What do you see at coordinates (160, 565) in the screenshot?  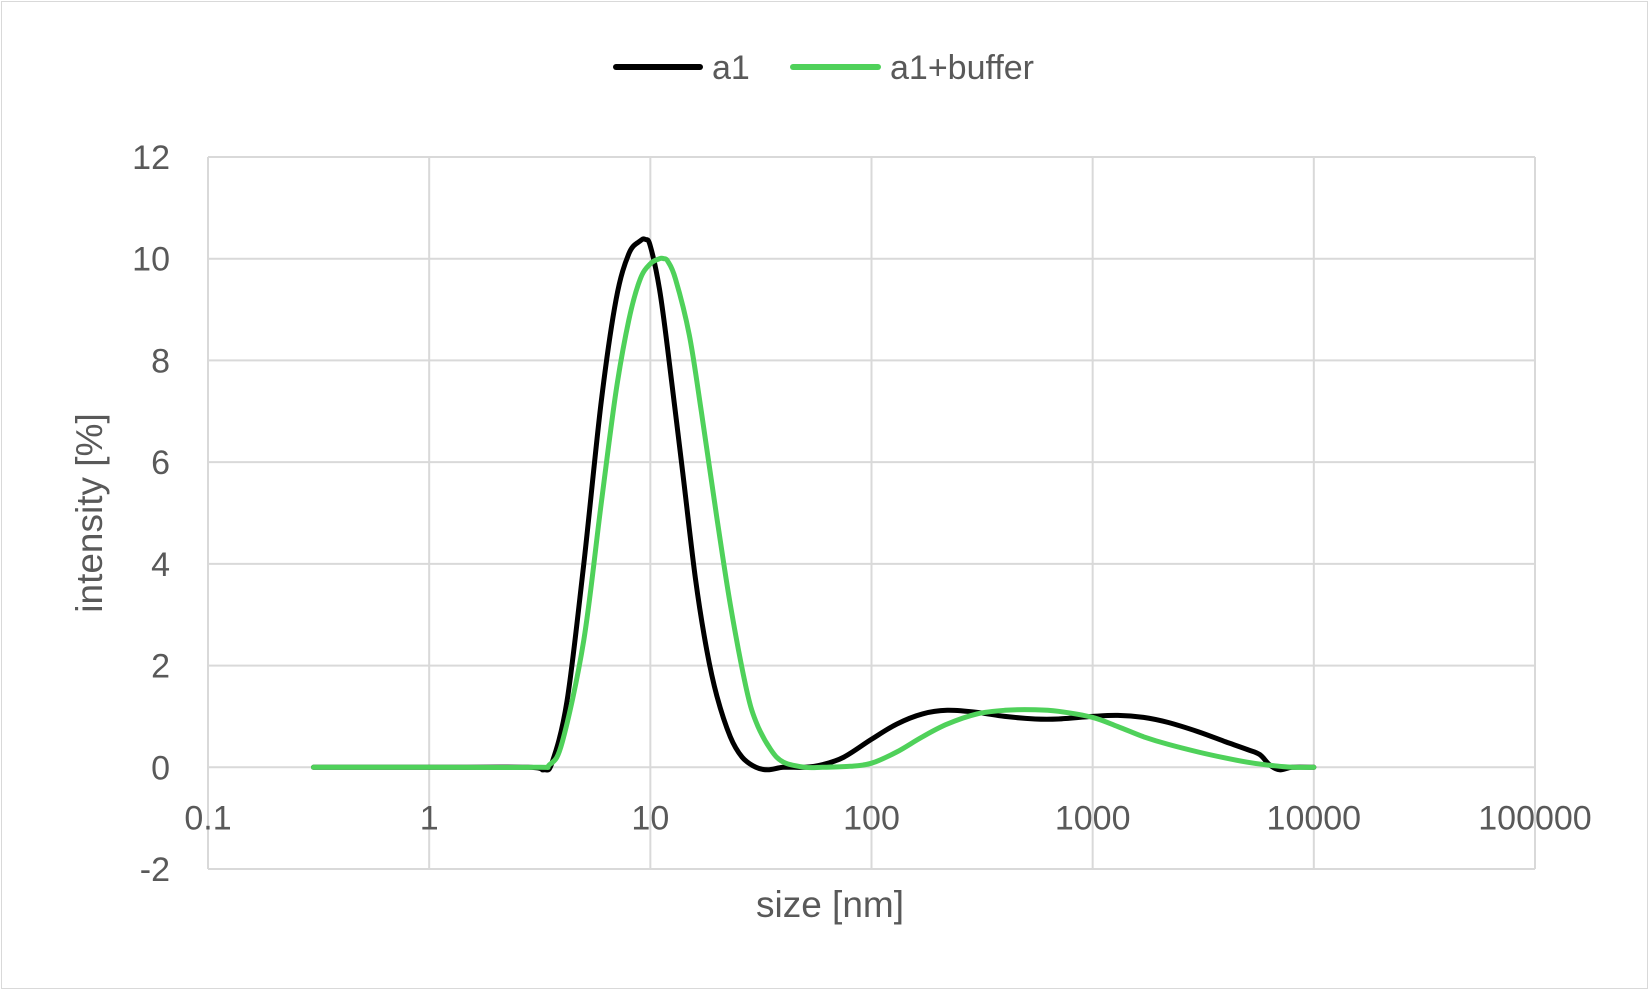 I see `y-tick-label: 4` at bounding box center [160, 565].